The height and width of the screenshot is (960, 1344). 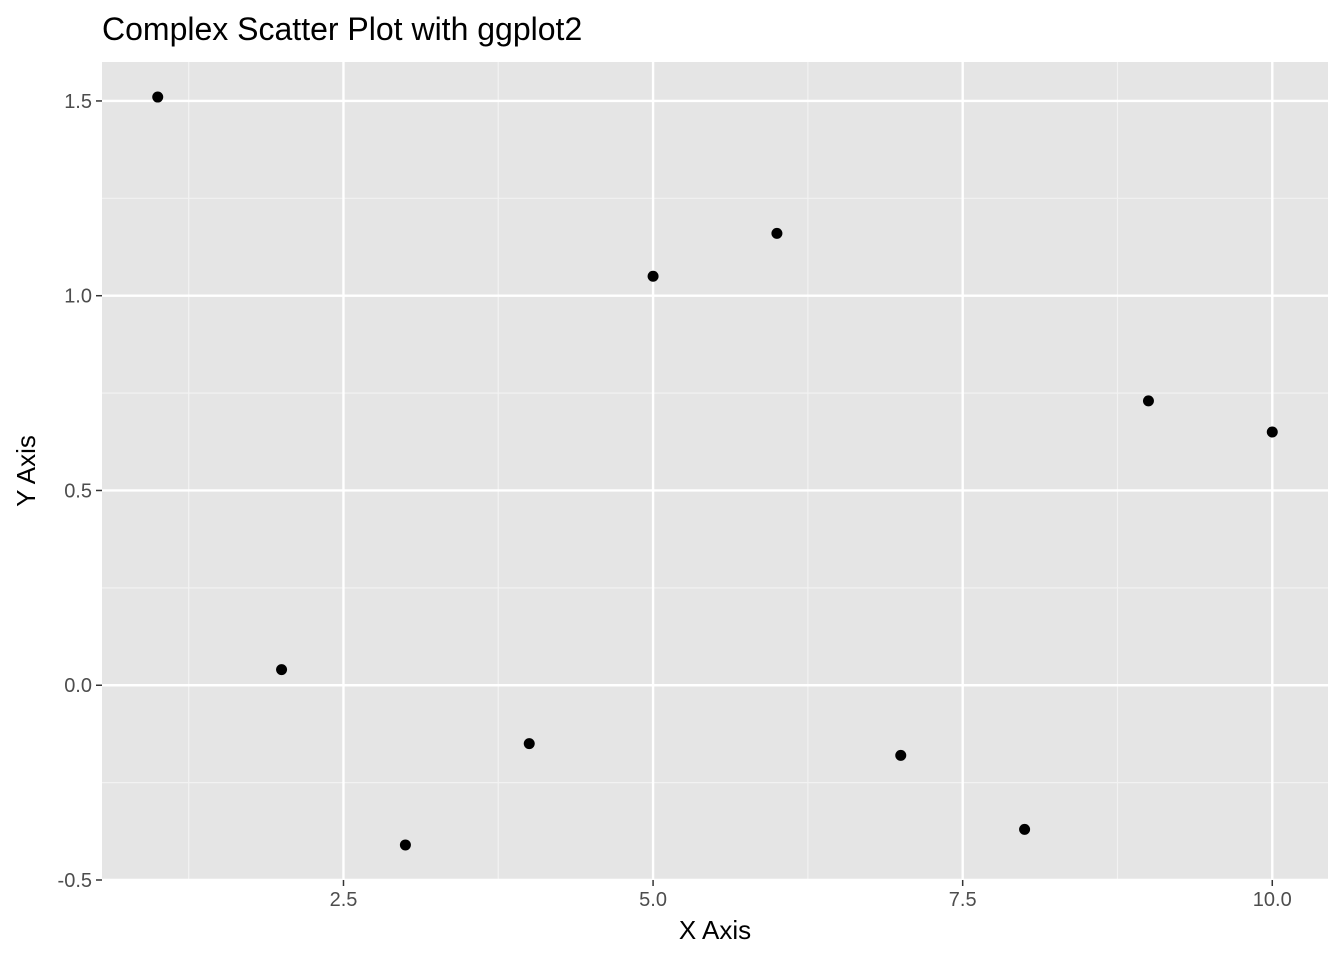 I want to click on y-axis-ticks: -0.5 0.0 0.5 1.0 1.5, so click(x=80, y=491).